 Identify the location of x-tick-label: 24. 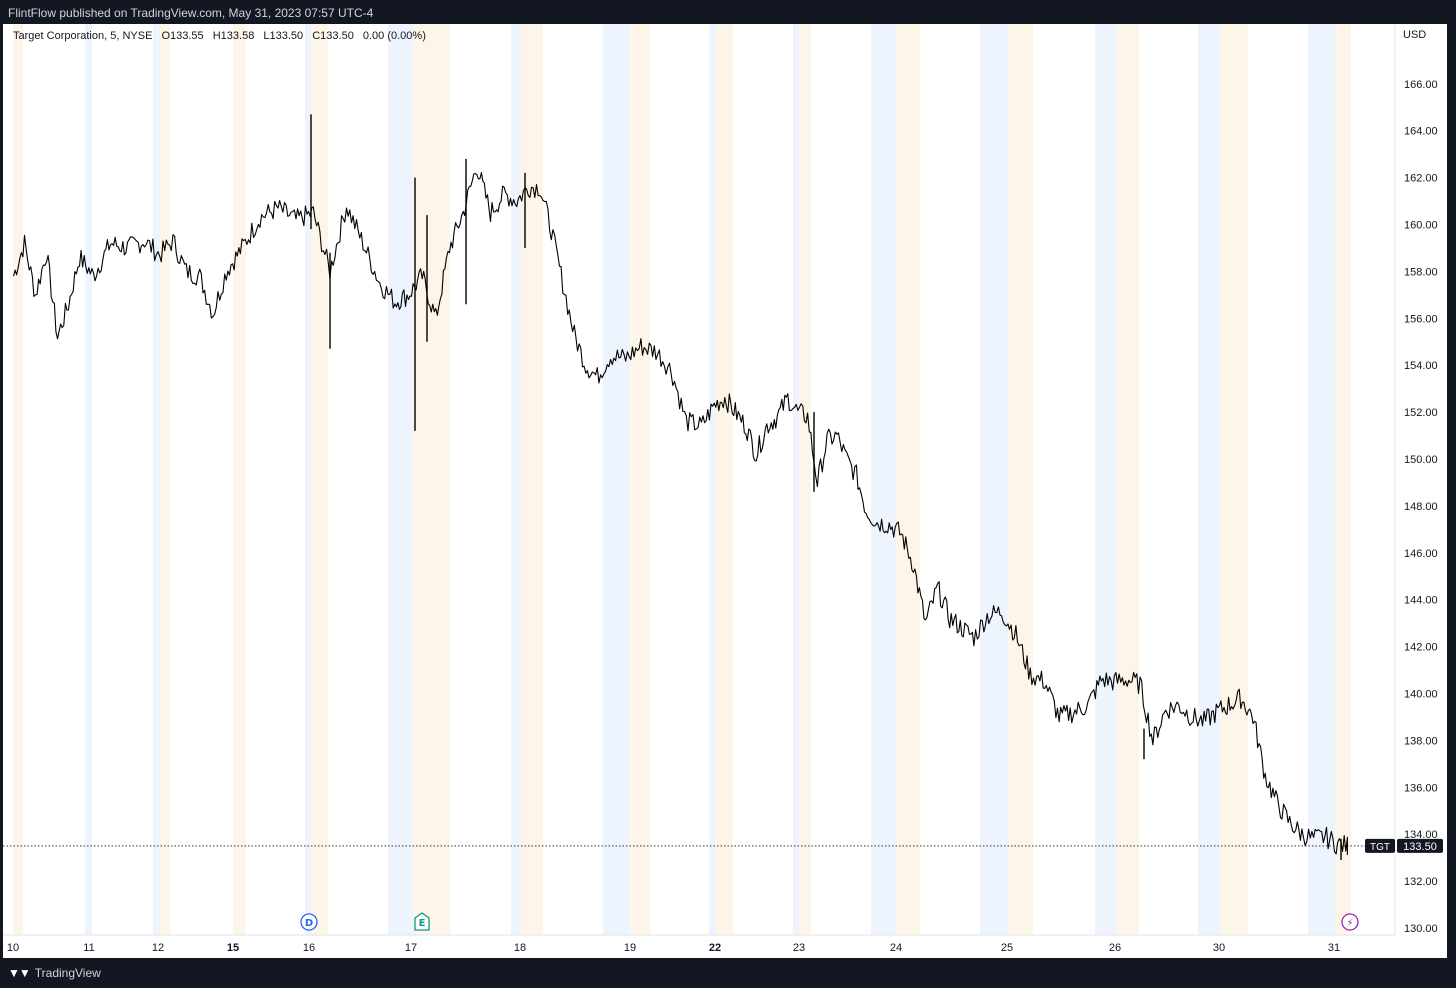
(896, 948).